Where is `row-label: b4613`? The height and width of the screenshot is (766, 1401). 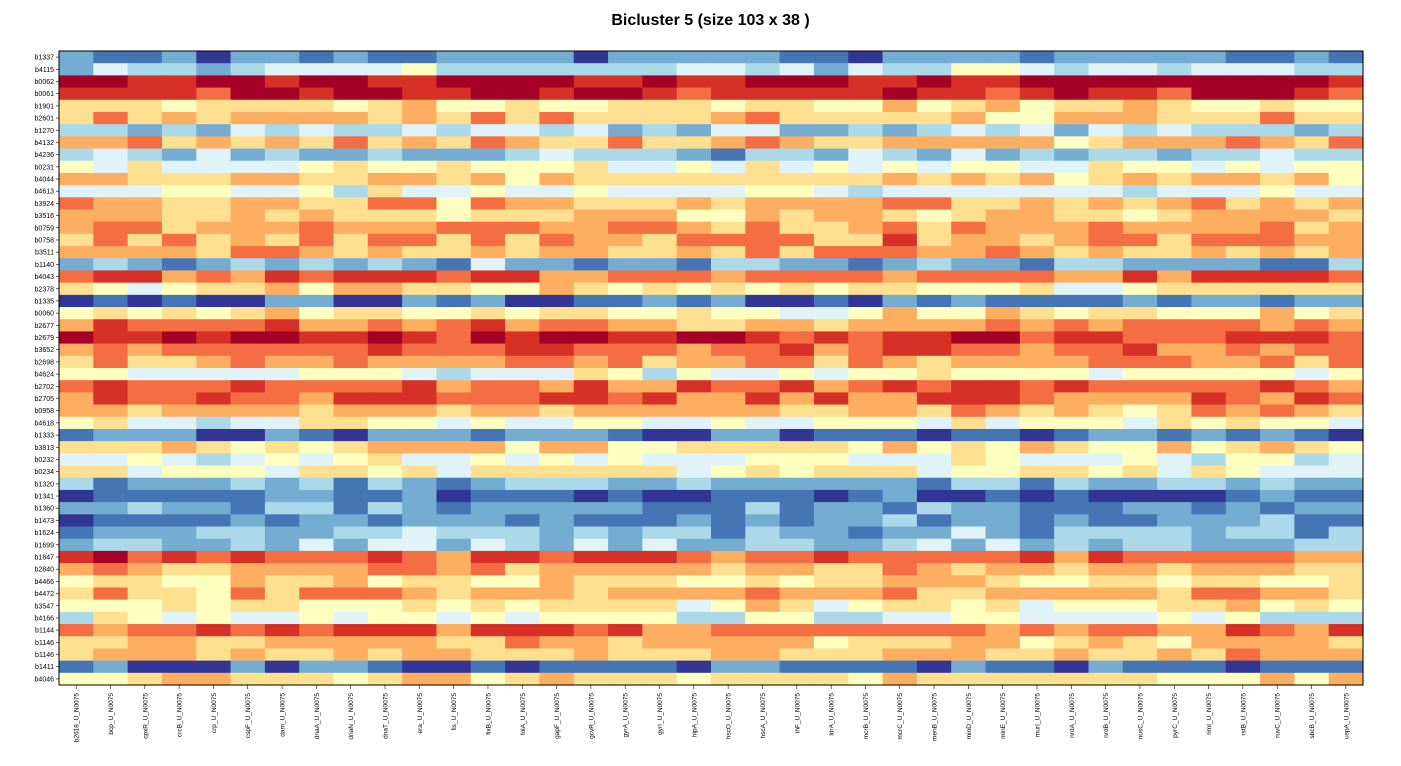
row-label: b4613 is located at coordinates (45, 192).